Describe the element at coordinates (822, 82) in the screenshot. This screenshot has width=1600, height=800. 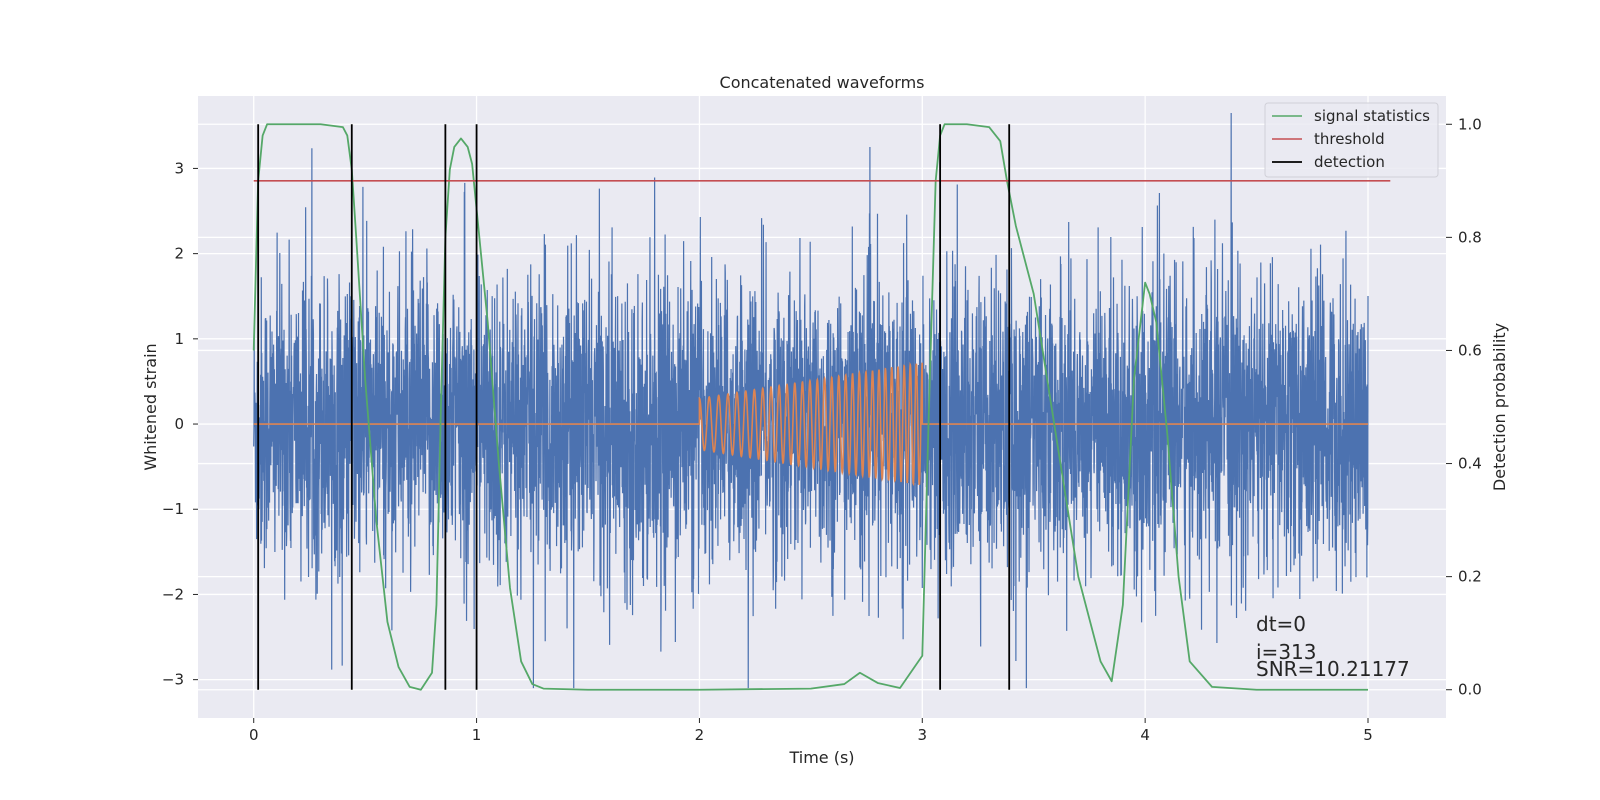
I see `chart-title: Concatenated waveforms` at that location.